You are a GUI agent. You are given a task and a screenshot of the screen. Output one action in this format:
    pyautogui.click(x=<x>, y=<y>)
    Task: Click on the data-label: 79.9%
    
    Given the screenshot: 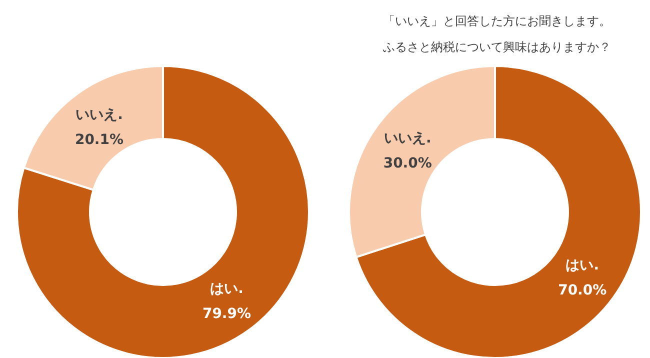 What is the action you would take?
    pyautogui.click(x=227, y=314)
    